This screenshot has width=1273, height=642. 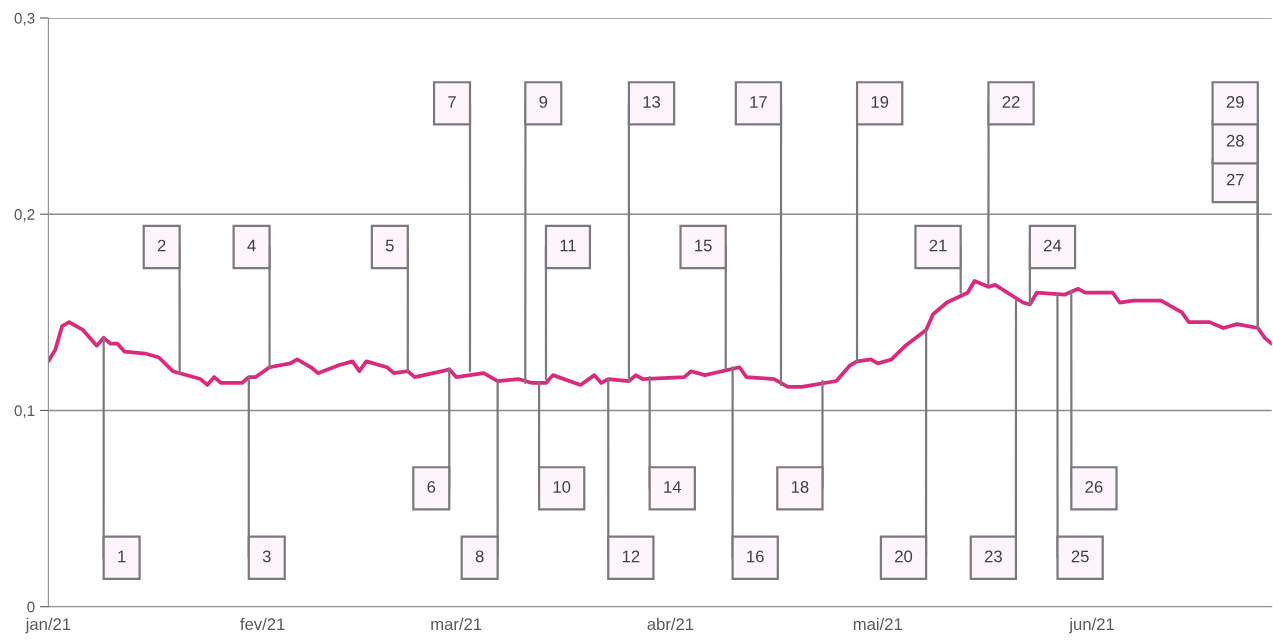 What do you see at coordinates (877, 624) in the screenshot?
I see `x-tick-label: mai/21` at bounding box center [877, 624].